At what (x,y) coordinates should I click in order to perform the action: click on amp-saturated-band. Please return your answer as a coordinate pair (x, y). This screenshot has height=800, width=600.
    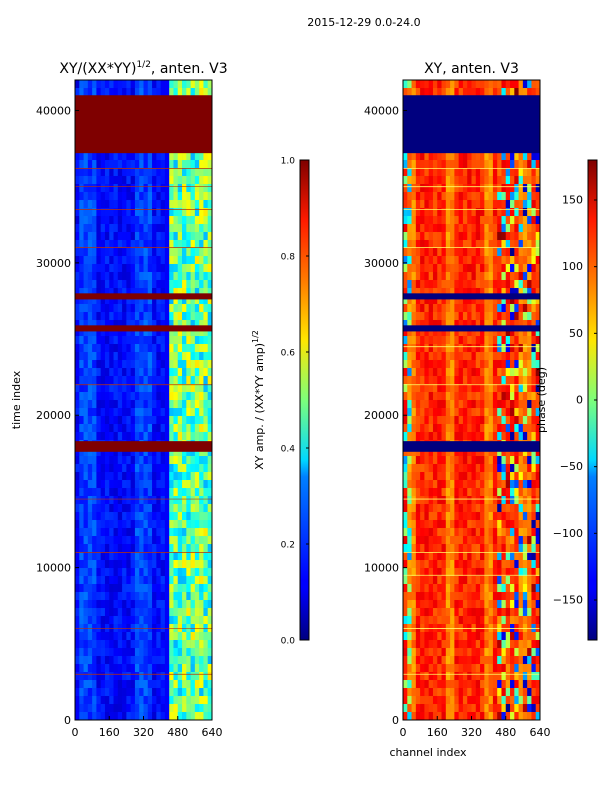
    Looking at the image, I should click on (143, 328).